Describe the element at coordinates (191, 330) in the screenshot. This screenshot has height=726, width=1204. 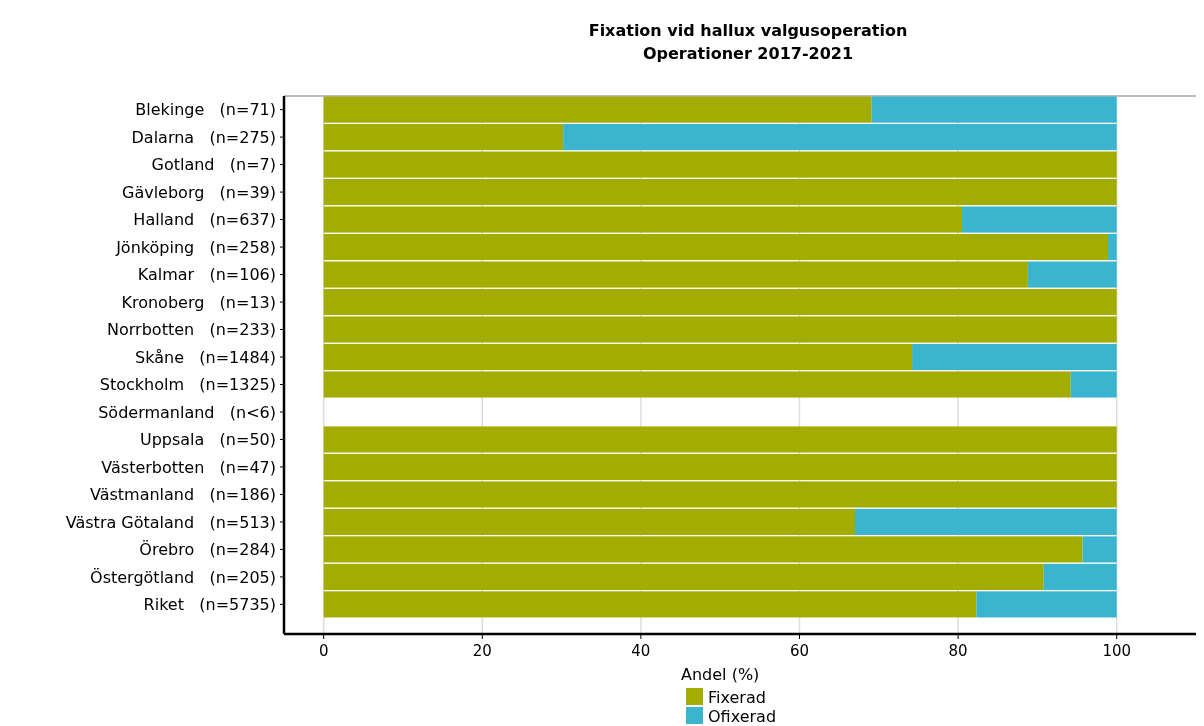
I see `y-tick-label: Norrbotten (n=233)` at that location.